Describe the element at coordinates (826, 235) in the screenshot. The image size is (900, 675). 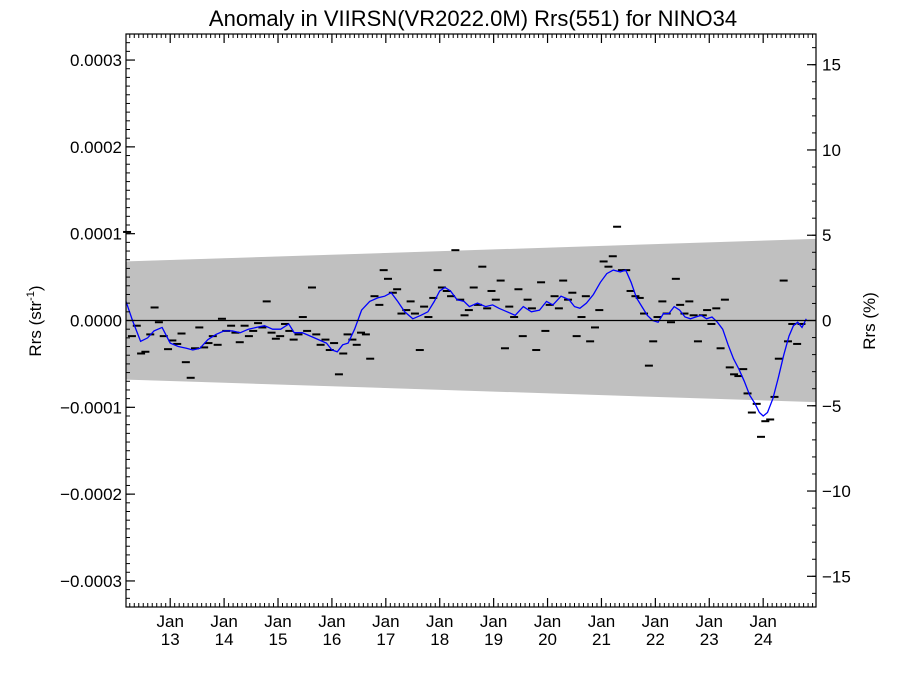
I see `y2-tick-label: 5` at that location.